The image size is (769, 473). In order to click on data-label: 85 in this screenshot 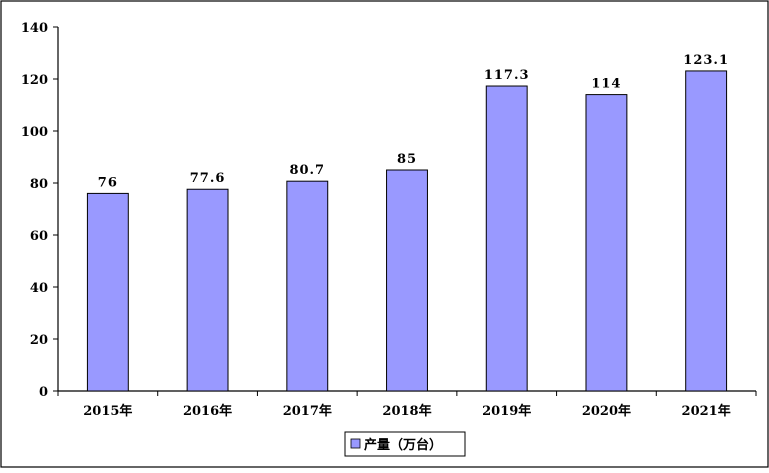, I will do `click(407, 159)`.